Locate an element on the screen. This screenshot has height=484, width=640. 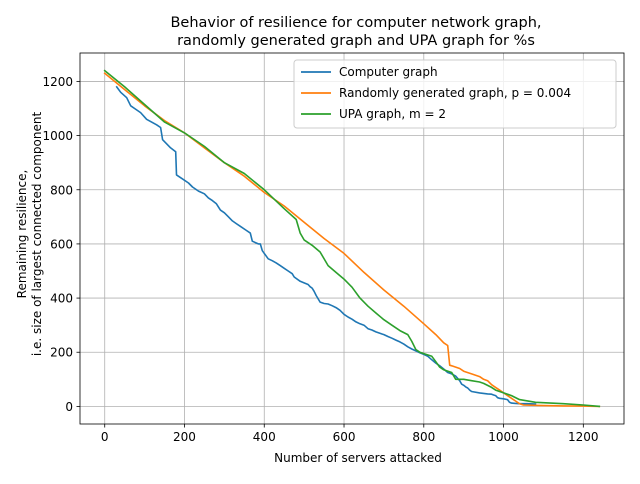
x-tick-label: 400 is located at coordinates (264, 437).